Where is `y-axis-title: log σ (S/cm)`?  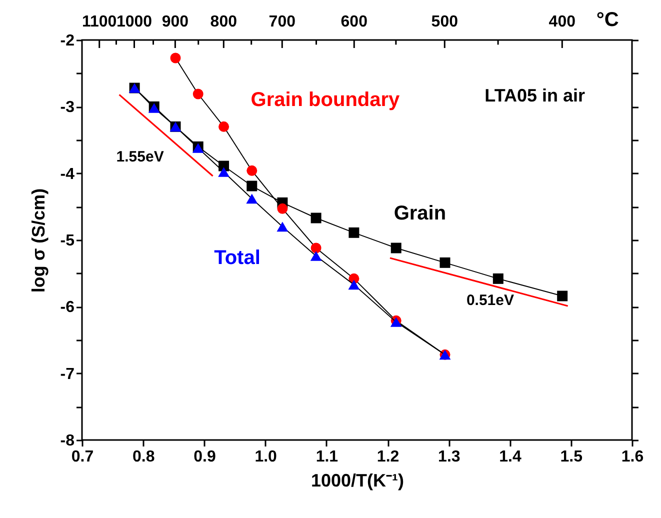 y-axis-title: log σ (S/cm) is located at coordinates (38, 240).